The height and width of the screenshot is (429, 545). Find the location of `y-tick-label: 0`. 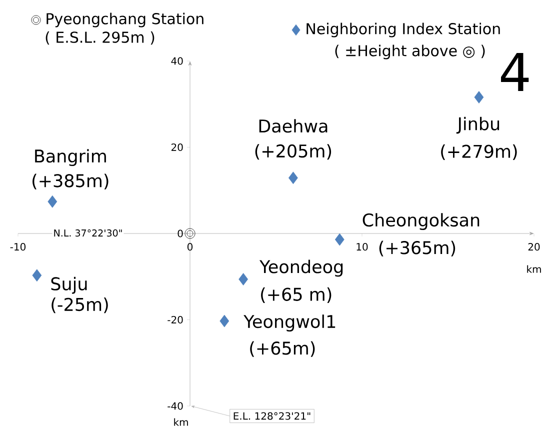

y-tick-label: 0 is located at coordinates (180, 234).